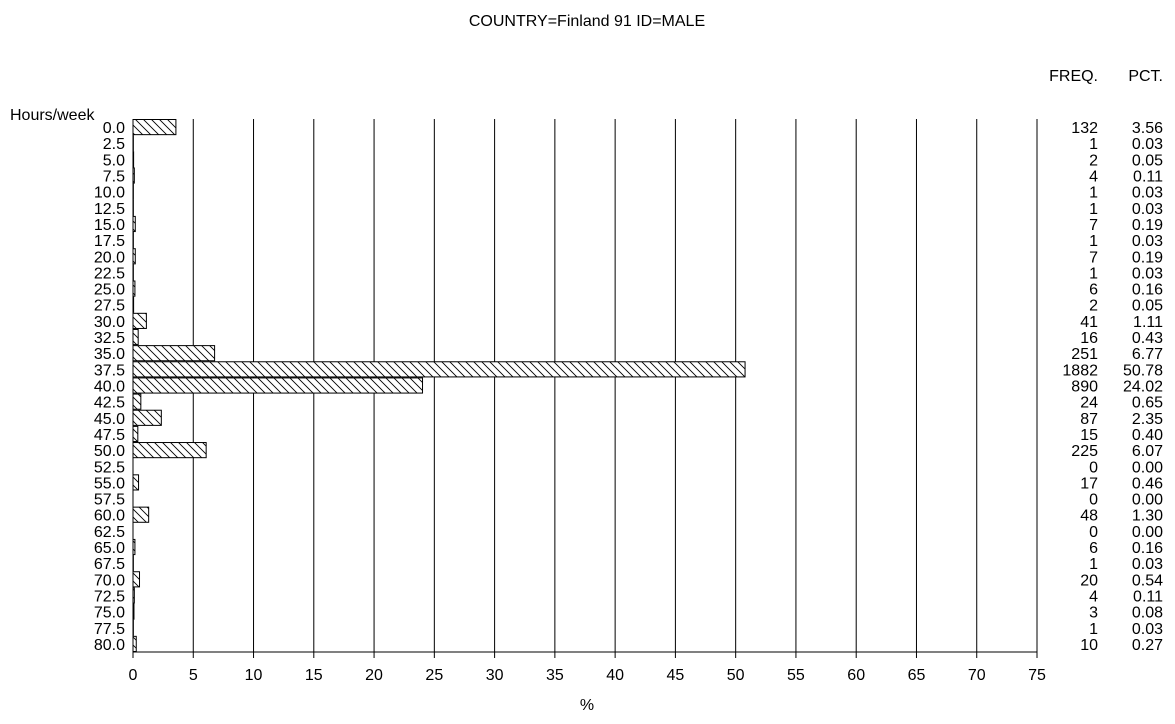  Describe the element at coordinates (587, 21) in the screenshot. I see `chart-title: COUNTRY=Finland 91 ID=MALE` at that location.